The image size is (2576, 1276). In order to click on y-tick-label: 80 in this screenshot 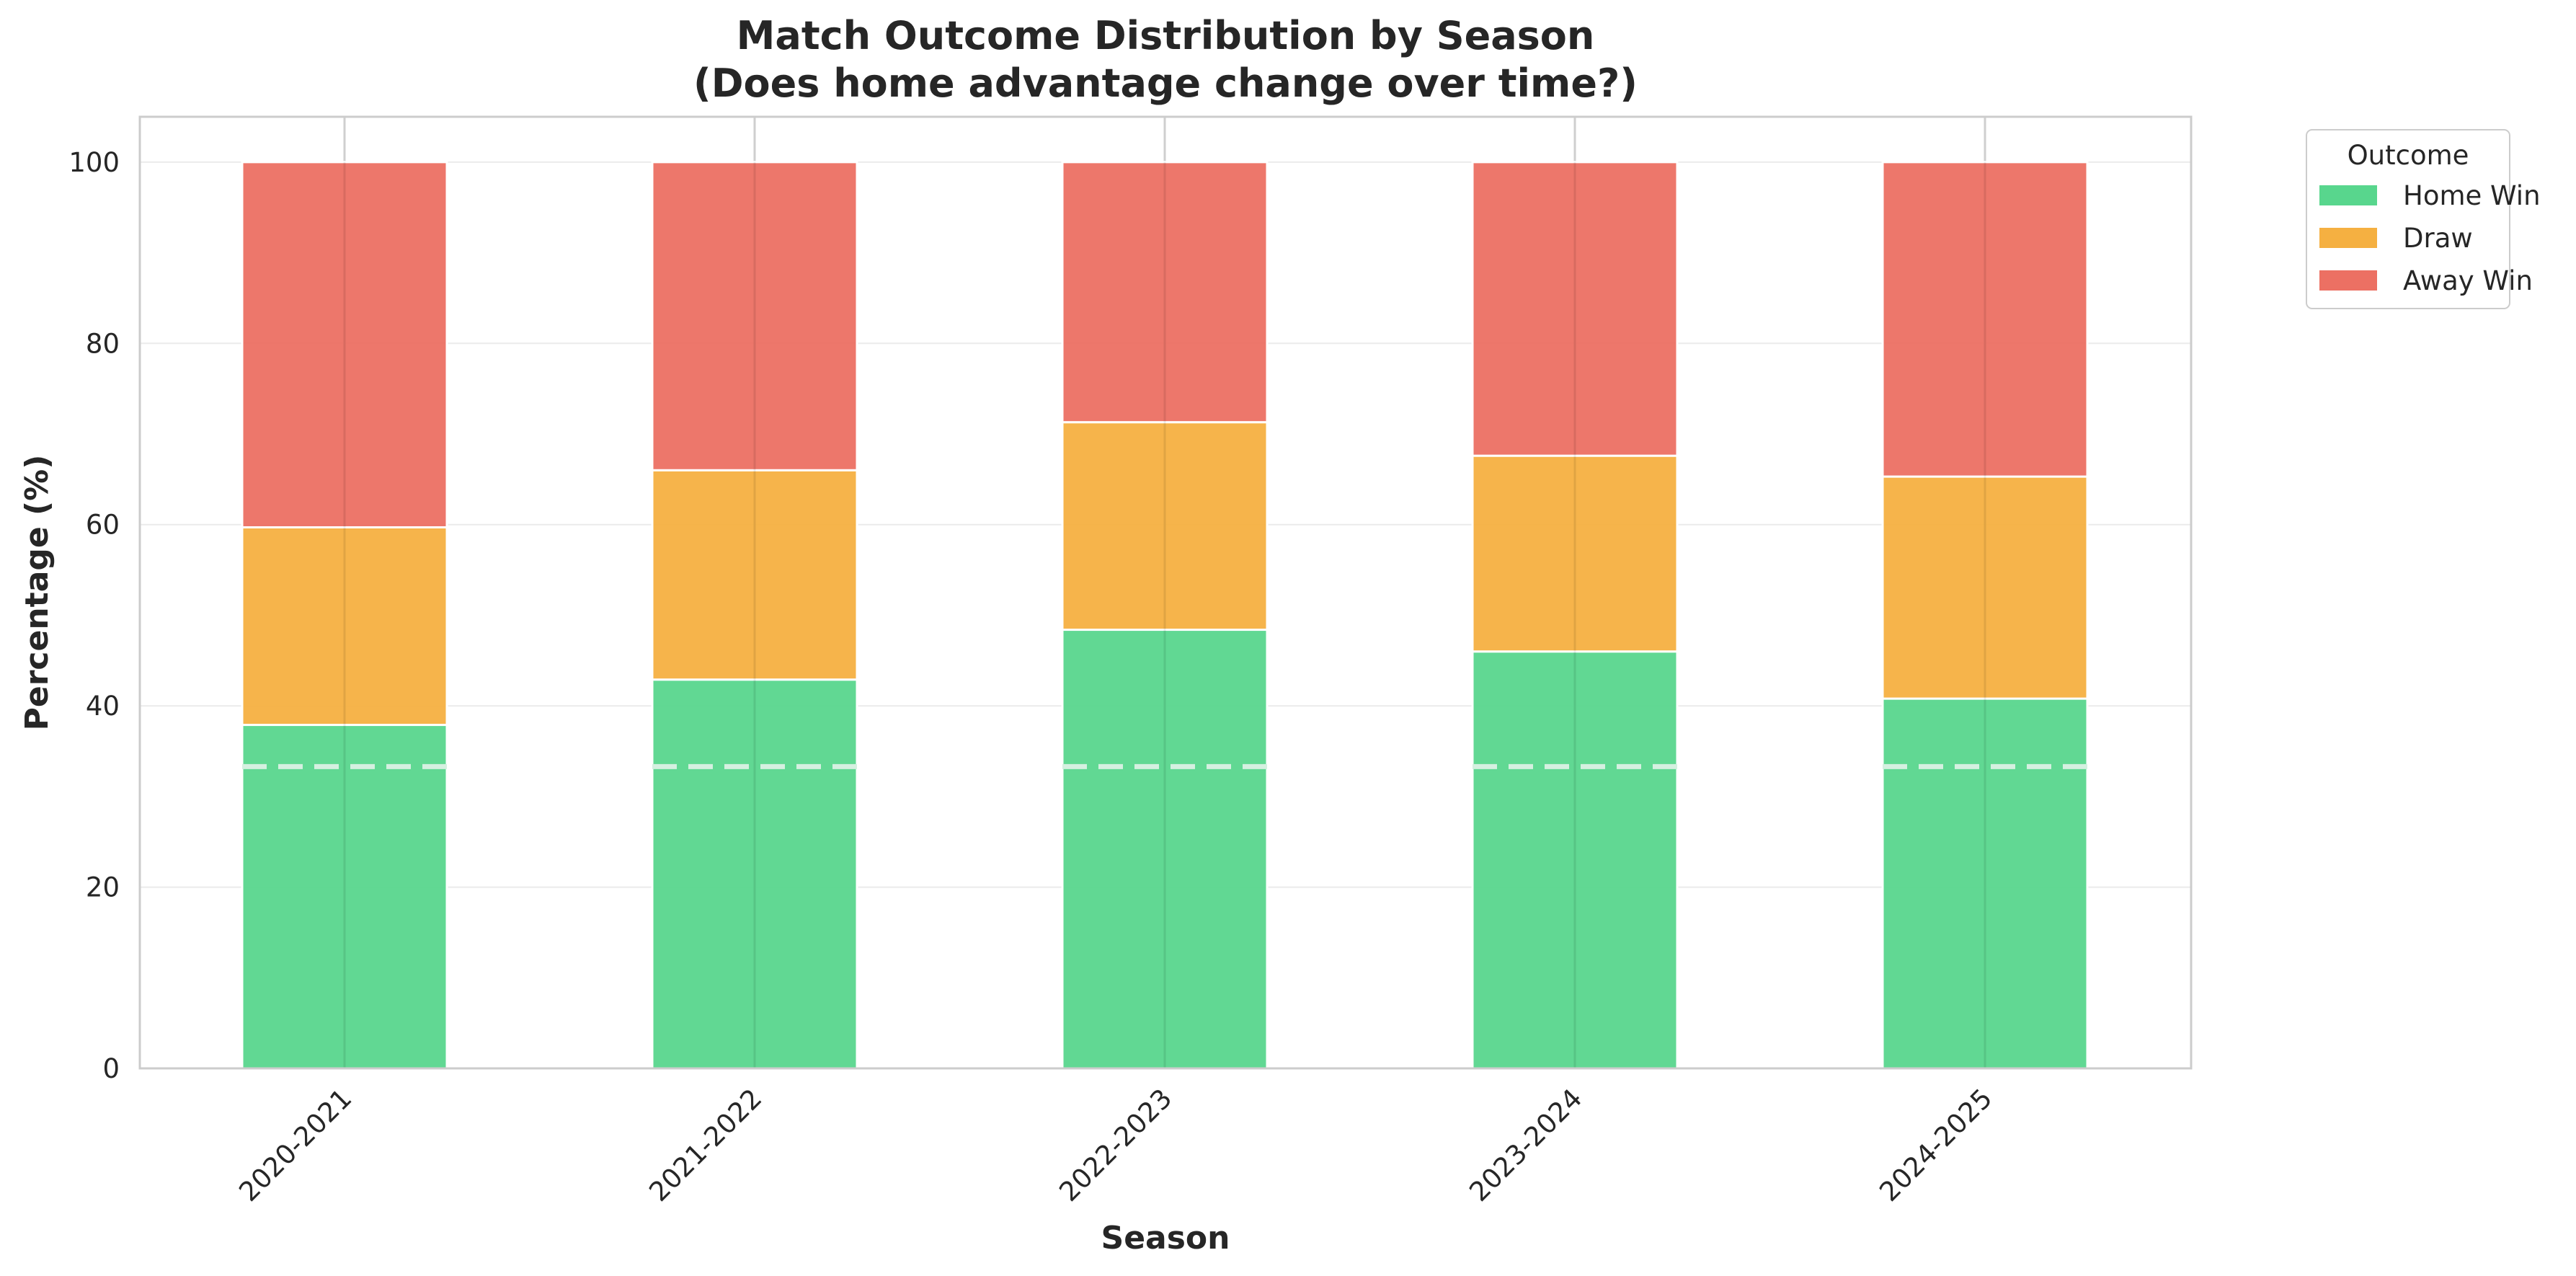, I will do `click(103, 343)`.